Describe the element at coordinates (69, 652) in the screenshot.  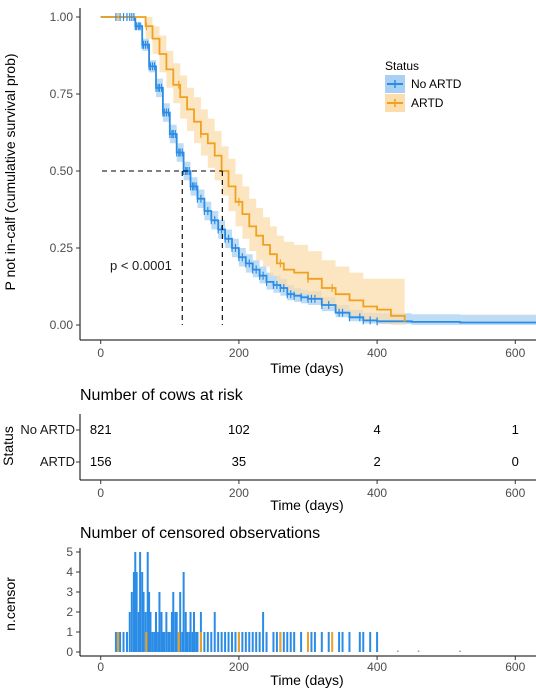
I see `censor-y-tick-label: 0` at that location.